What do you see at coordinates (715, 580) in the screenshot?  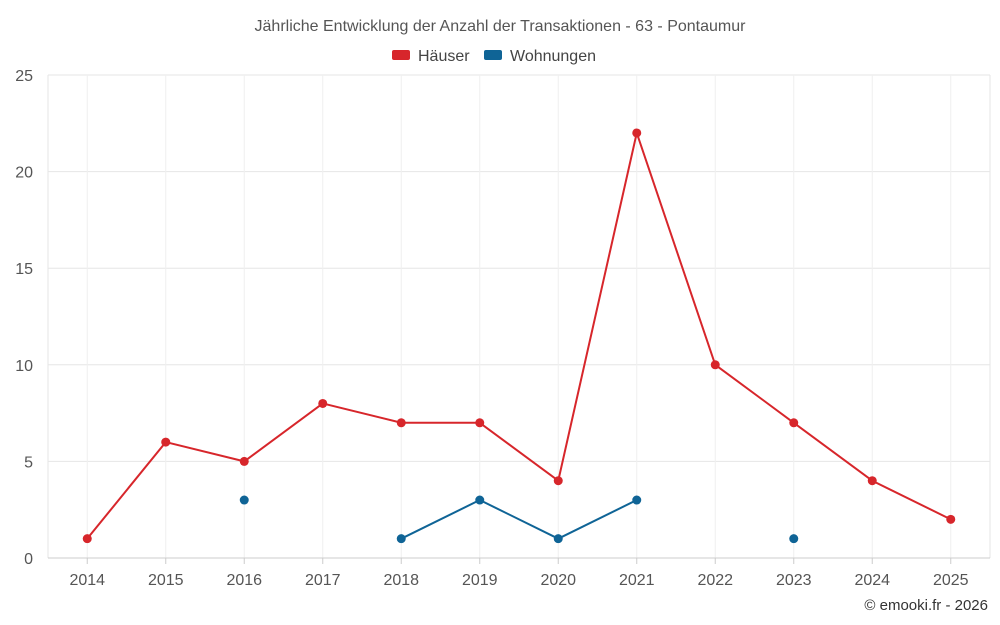 I see `x-tick-label-2022: 2022` at bounding box center [715, 580].